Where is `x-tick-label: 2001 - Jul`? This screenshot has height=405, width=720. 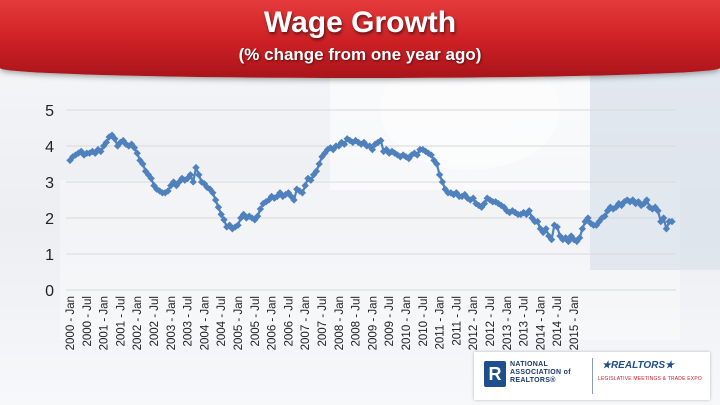 x-tick-label: 2001 - Jul is located at coordinates (121, 321).